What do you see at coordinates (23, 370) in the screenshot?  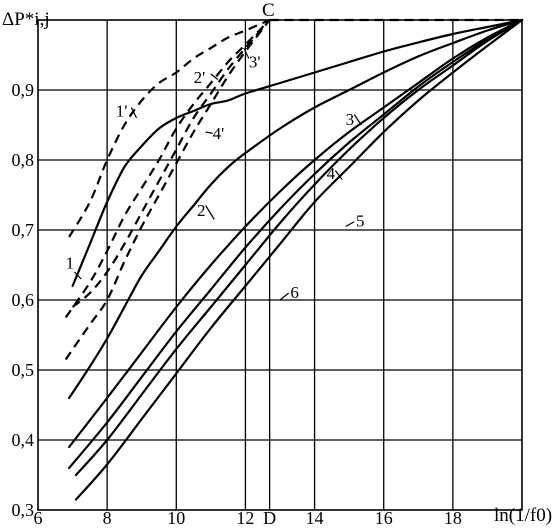 I see `y-tick-label: 0,5` at bounding box center [23, 370].